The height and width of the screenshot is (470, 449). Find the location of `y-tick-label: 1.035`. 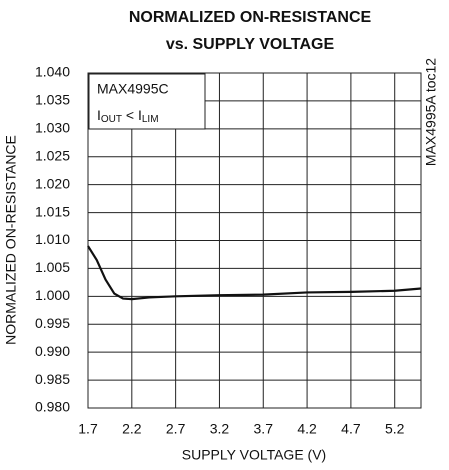

y-tick-label: 1.035 is located at coordinates (52, 100).